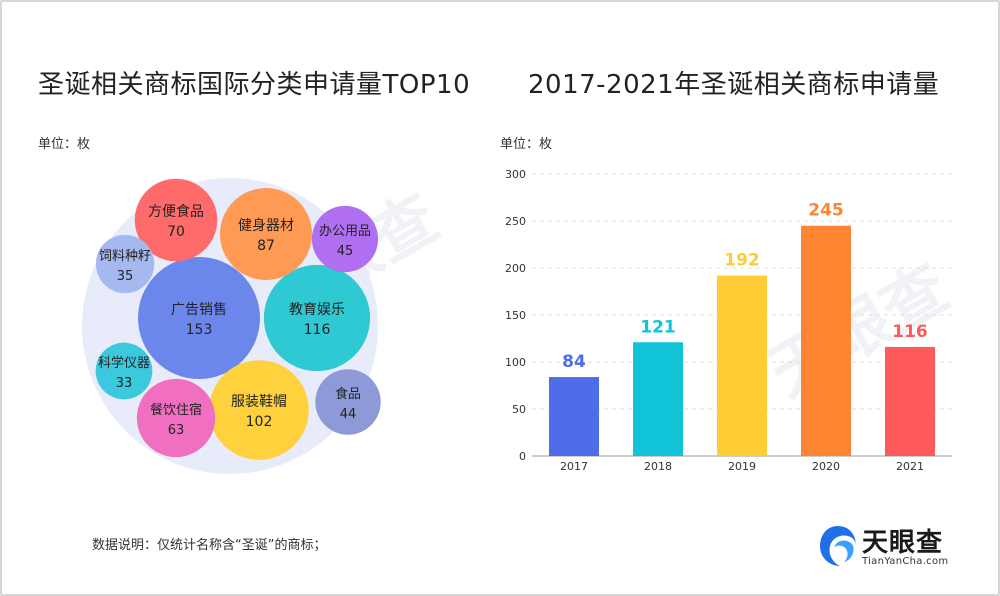 The height and width of the screenshot is (596, 1000). What do you see at coordinates (515, 174) in the screenshot?
I see `y-tick-label: 300` at bounding box center [515, 174].